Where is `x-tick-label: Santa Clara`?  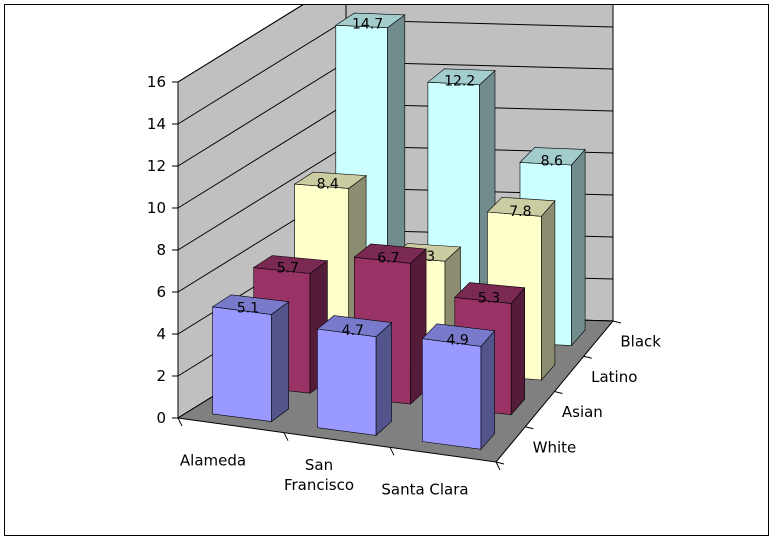
x-tick-label: Santa Clara is located at coordinates (424, 490).